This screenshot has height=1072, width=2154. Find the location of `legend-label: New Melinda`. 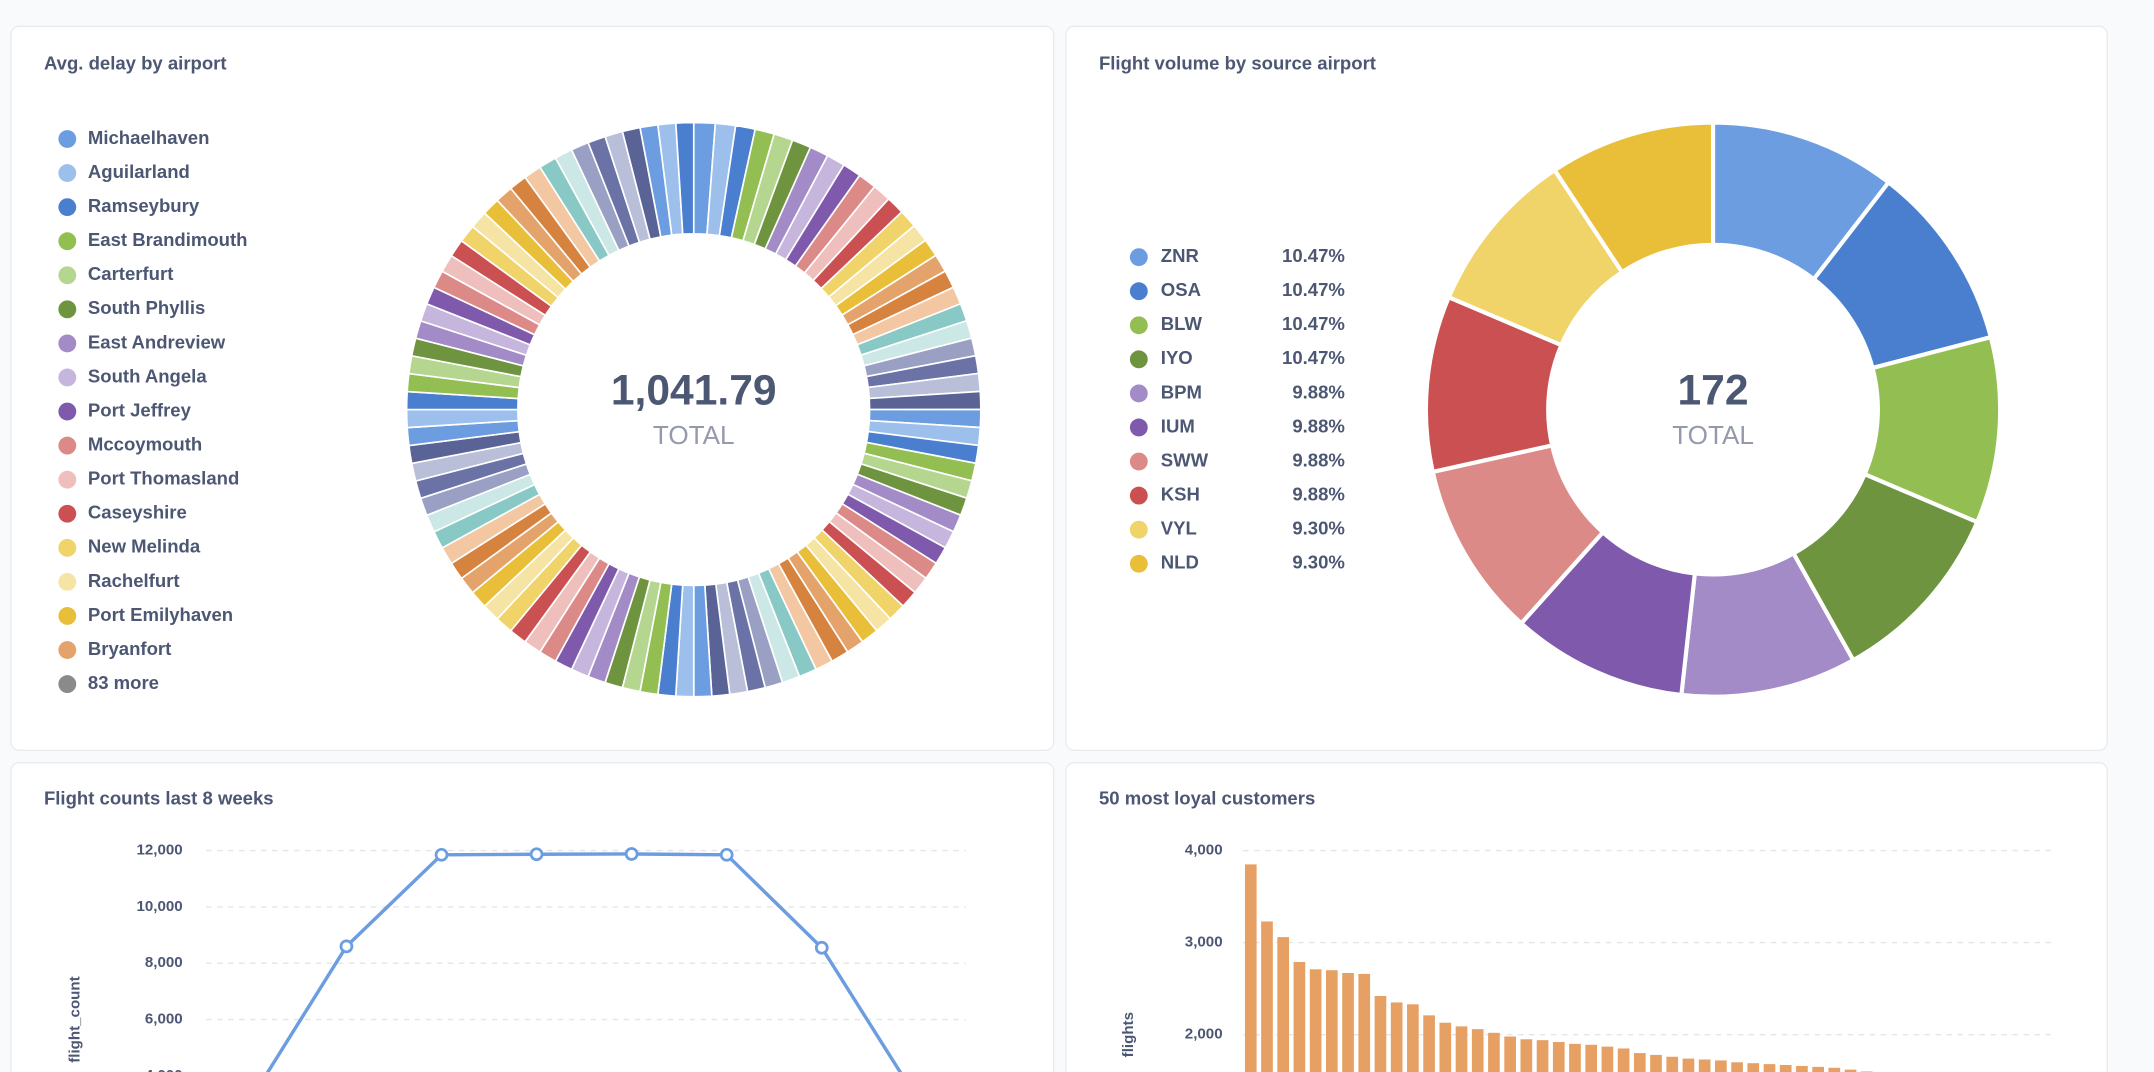

legend-label: New Melinda is located at coordinates (144, 546).